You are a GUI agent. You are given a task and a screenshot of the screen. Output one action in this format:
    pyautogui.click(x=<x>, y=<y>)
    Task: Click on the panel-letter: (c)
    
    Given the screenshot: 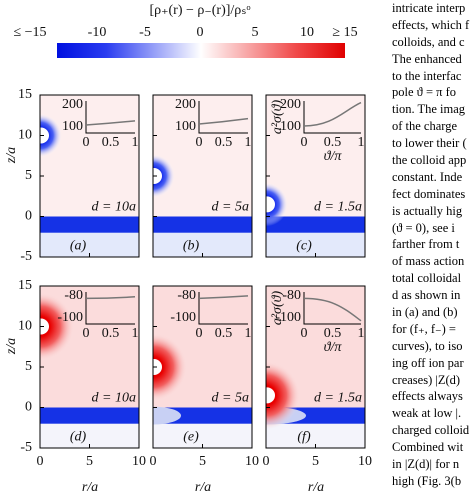 What is the action you would take?
    pyautogui.click(x=304, y=246)
    